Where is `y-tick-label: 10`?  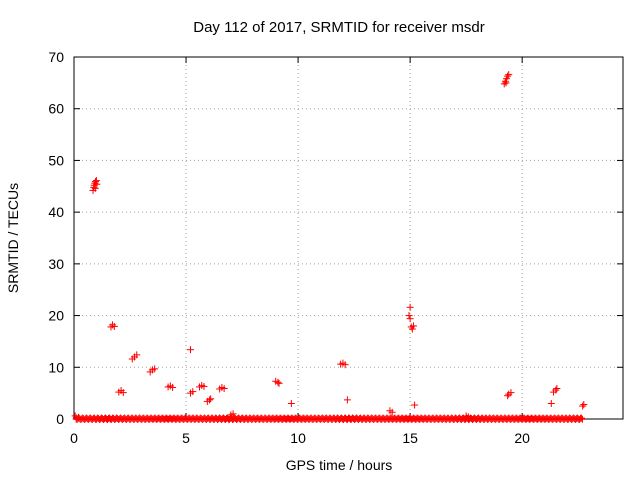 y-tick-label: 10 is located at coordinates (56, 367).